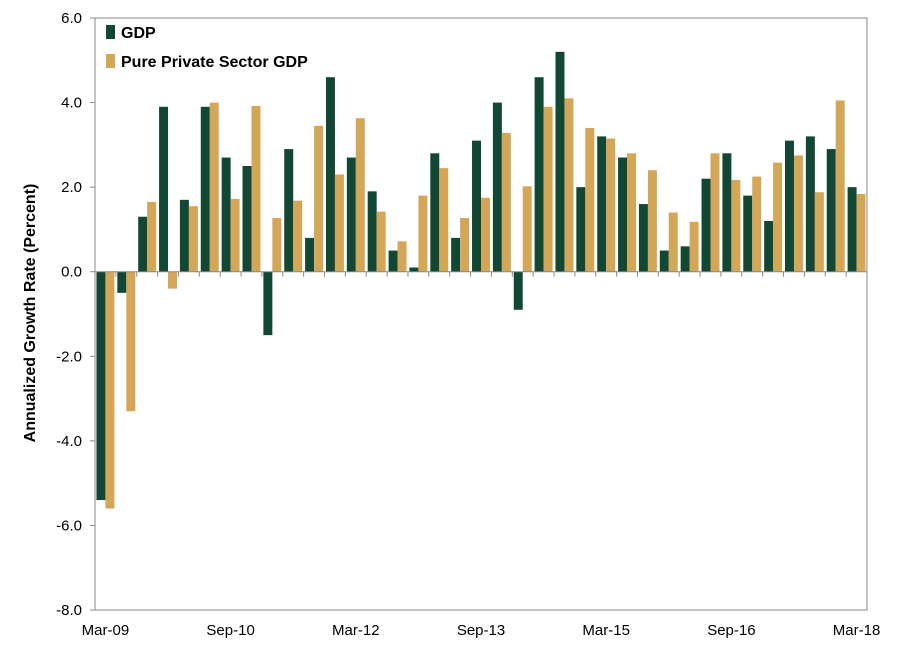 The width and height of the screenshot is (900, 653). What do you see at coordinates (69, 441) in the screenshot?
I see `y-tick-label: -4.0` at bounding box center [69, 441].